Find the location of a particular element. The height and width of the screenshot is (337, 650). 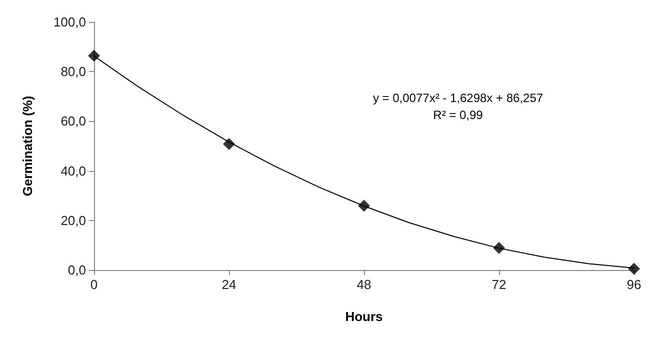

x-axis-title: Hours is located at coordinates (364, 316).